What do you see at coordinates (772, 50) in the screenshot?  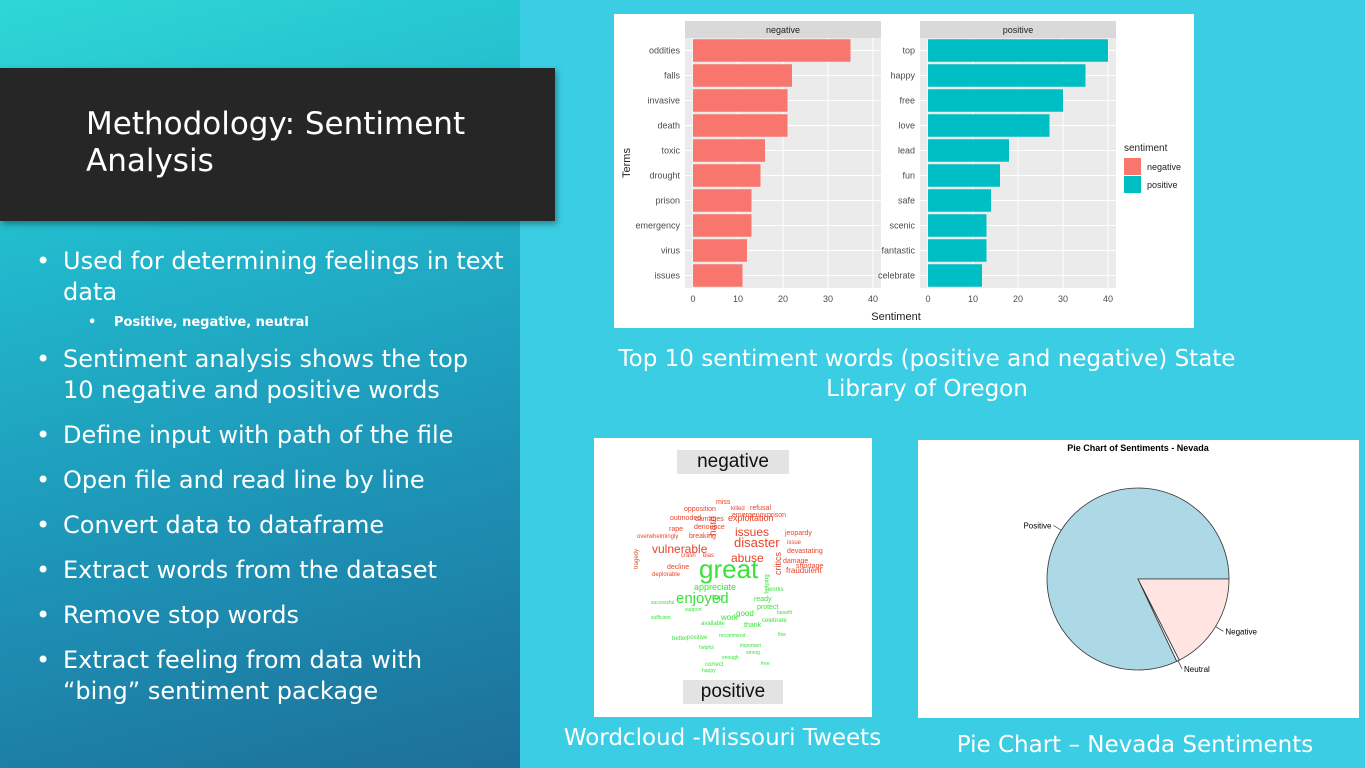 I see `bar-negative-oddities` at bounding box center [772, 50].